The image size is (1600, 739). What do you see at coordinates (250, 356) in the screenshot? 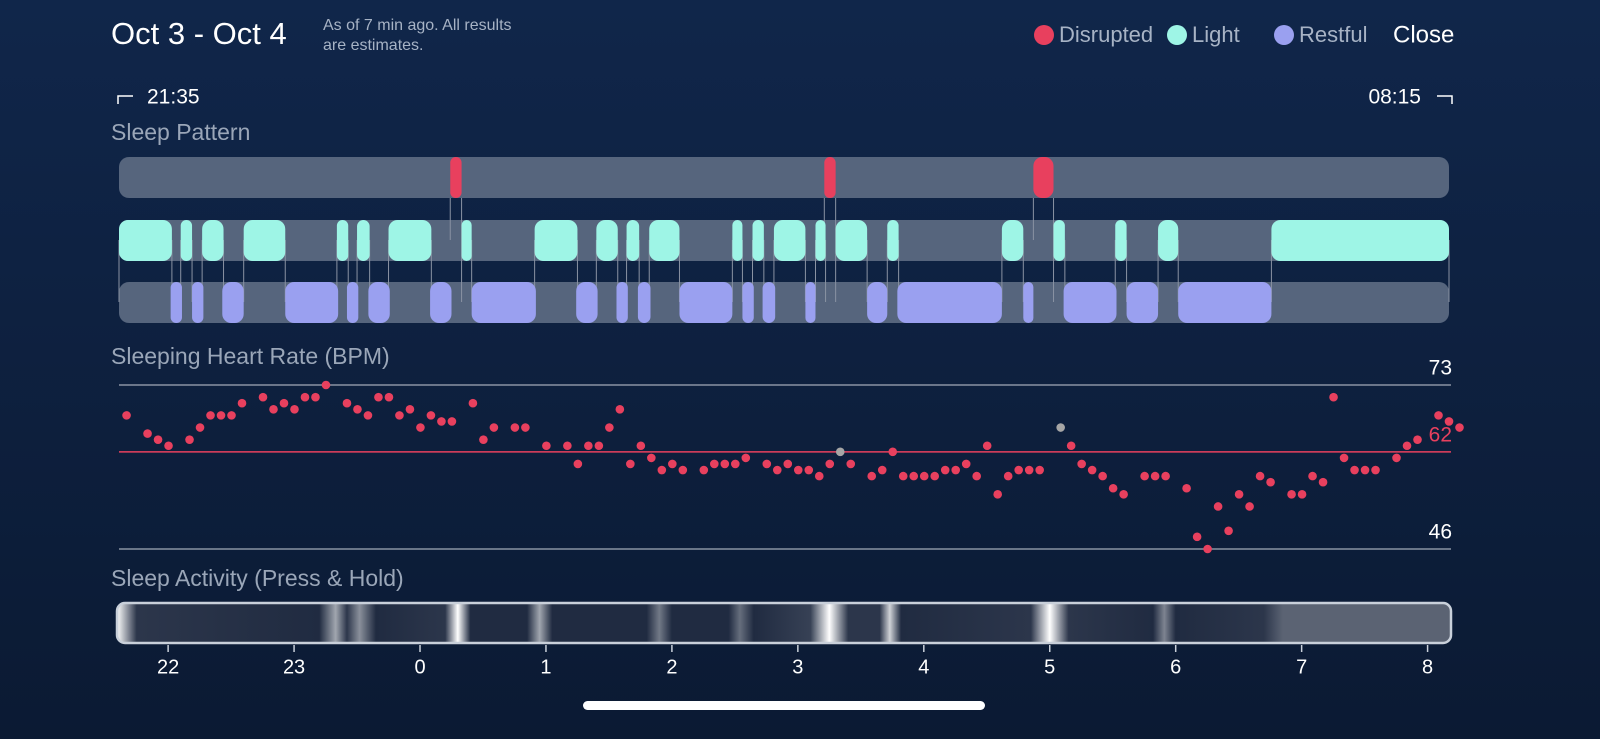
I see `section-title: Sleeping Heart Rate (BPM)` at bounding box center [250, 356].